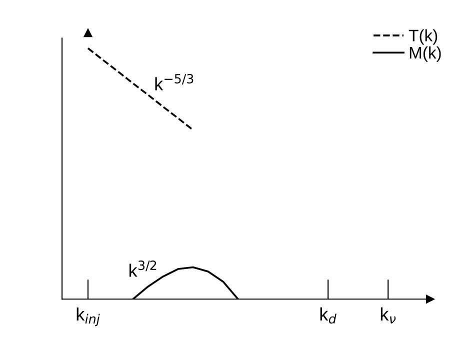  What do you see at coordinates (88, 316) in the screenshot?
I see `x-tick-label: k$_{inj}$` at bounding box center [88, 316].